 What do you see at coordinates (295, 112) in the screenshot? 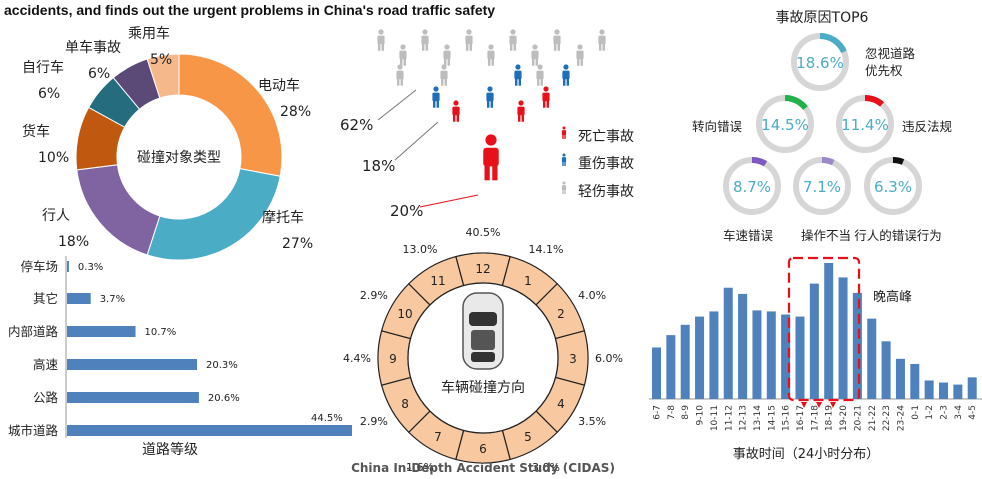
I see `donut-slice-value: 28%` at bounding box center [295, 112].